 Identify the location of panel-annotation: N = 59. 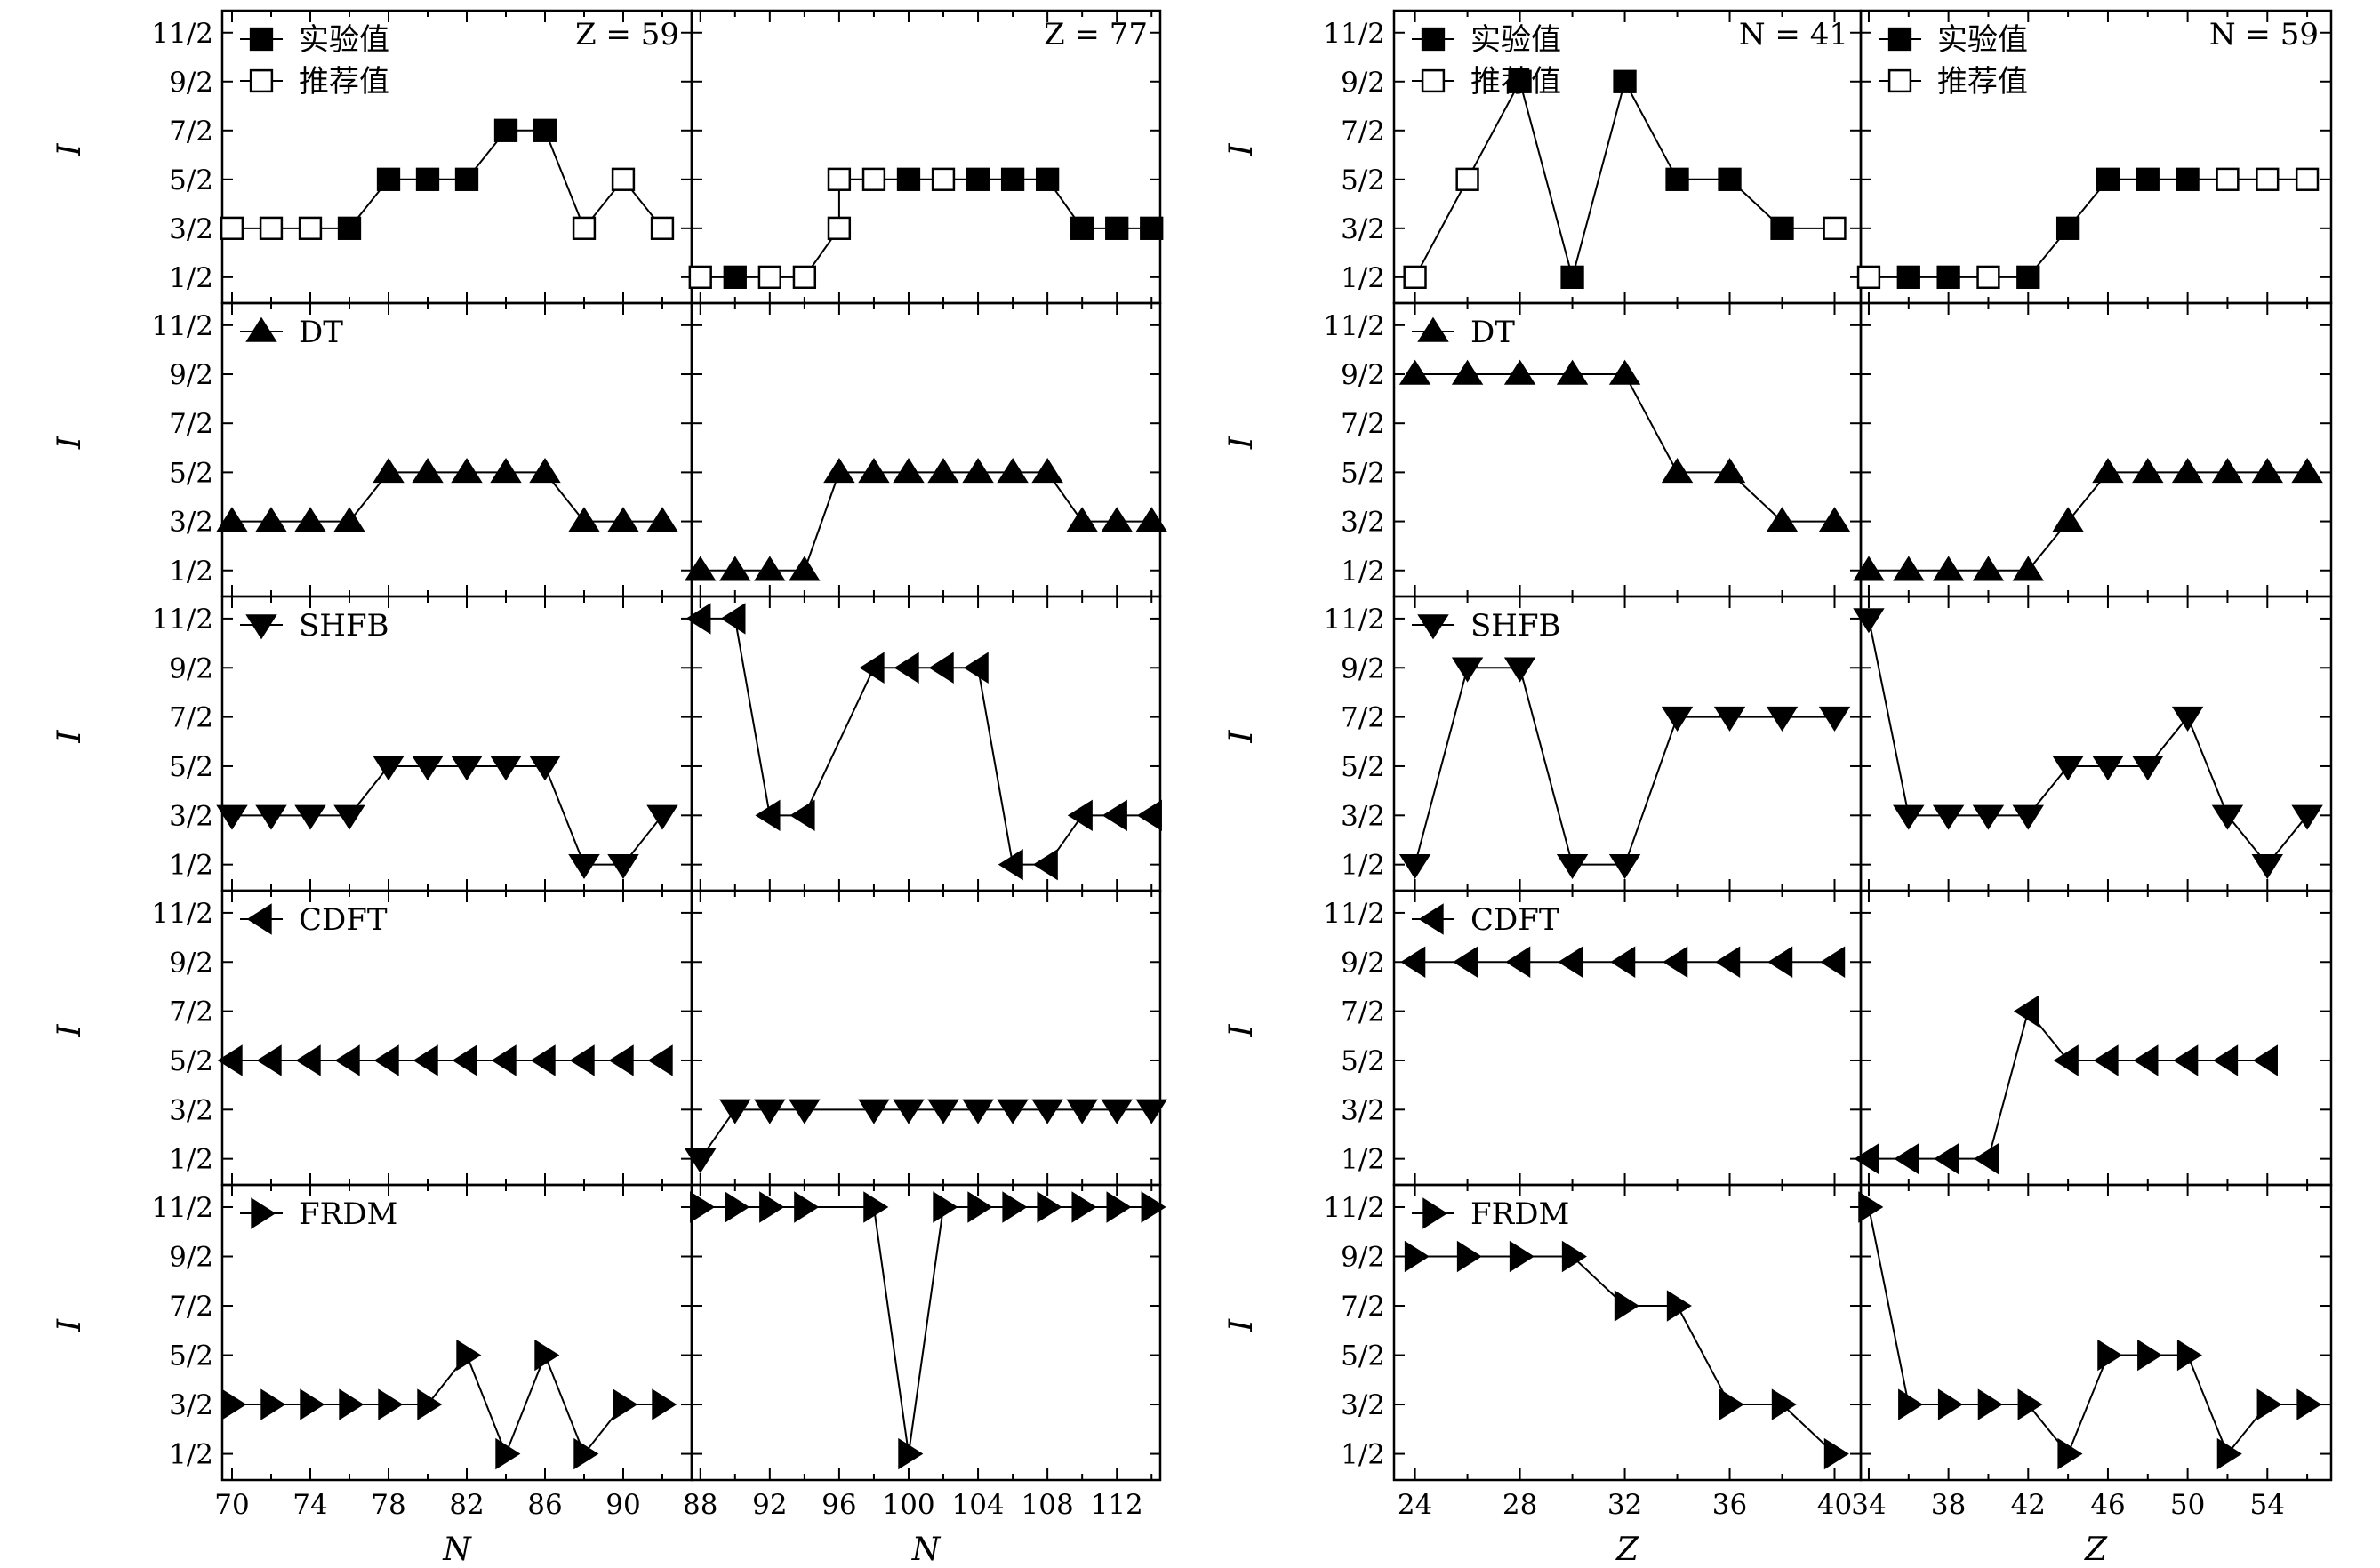
(2264, 34).